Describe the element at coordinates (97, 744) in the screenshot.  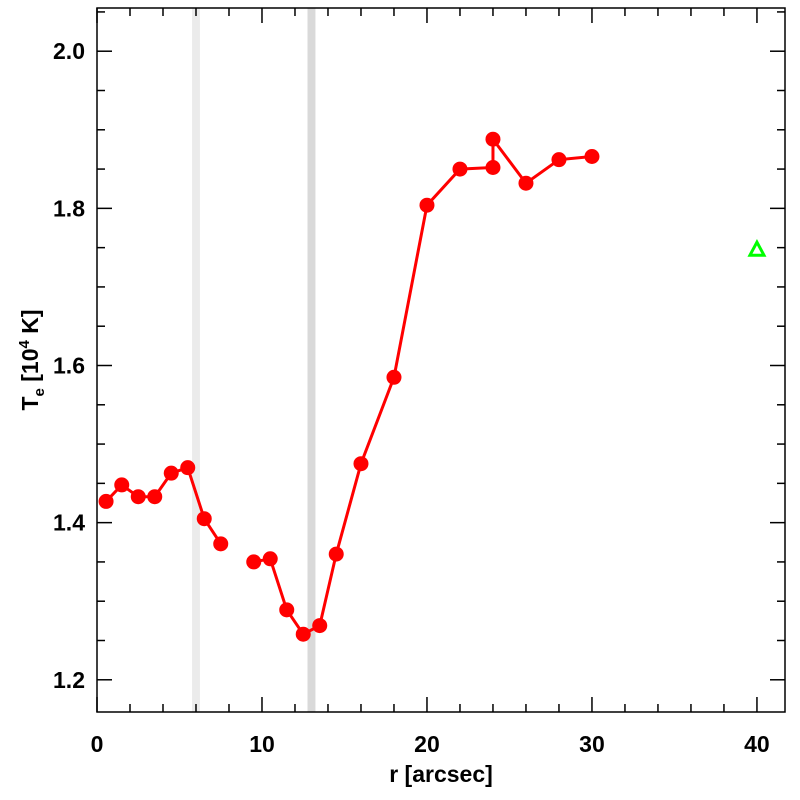
I see `x-tick-label: 0` at that location.